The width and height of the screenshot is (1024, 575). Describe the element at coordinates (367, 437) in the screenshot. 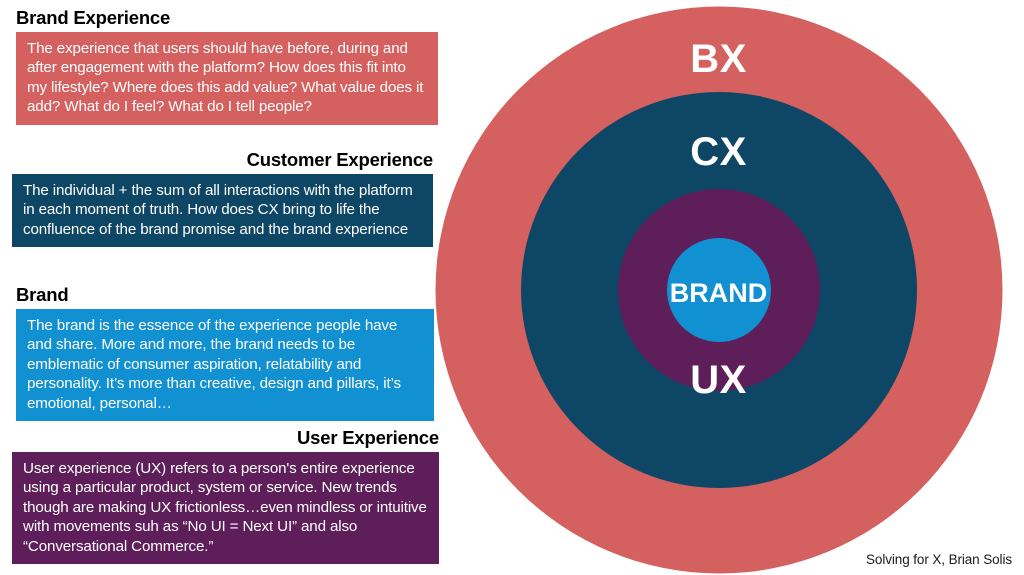

I see `definition-title-user-experience: User Experience` at that location.